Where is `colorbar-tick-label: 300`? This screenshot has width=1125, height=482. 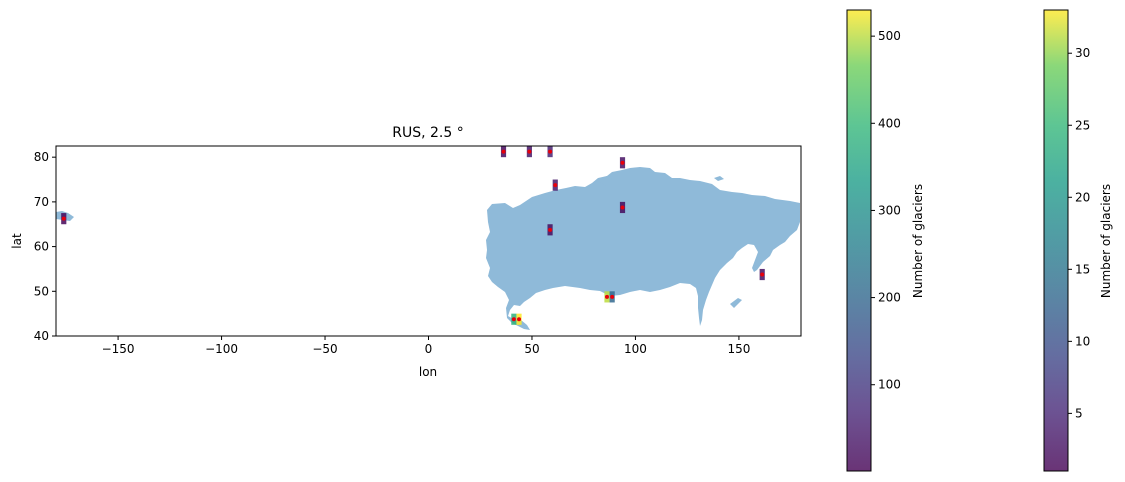
colorbar-tick-label: 300 is located at coordinates (889, 210).